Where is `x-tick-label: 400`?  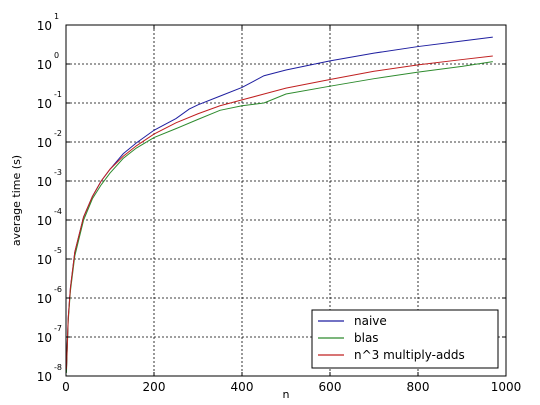 x-tick-label: 400 is located at coordinates (242, 387).